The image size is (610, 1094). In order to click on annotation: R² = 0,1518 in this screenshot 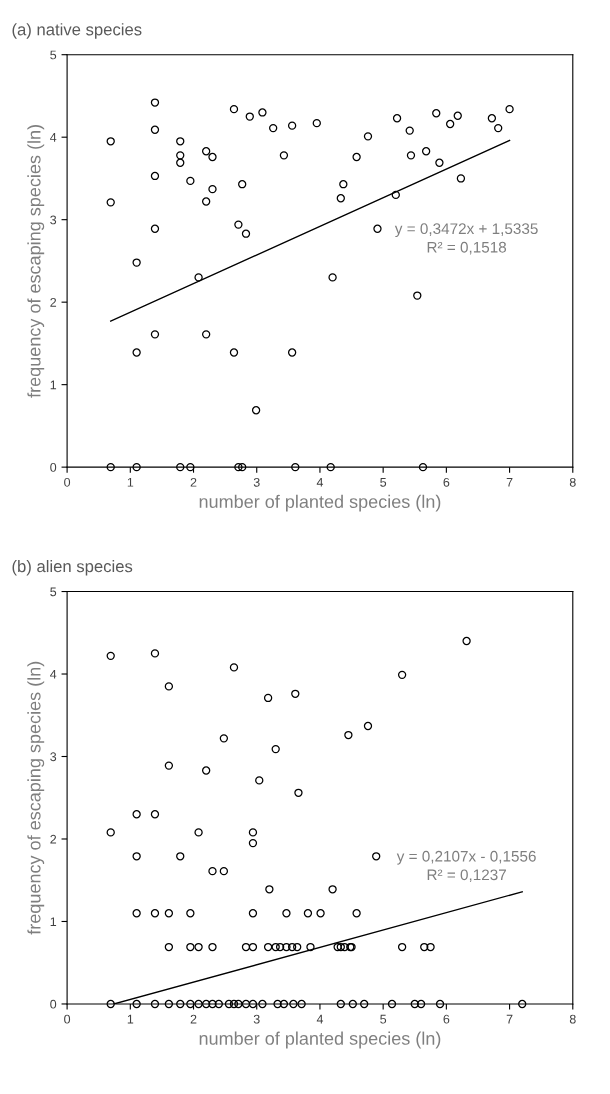, I will do `click(467, 248)`.